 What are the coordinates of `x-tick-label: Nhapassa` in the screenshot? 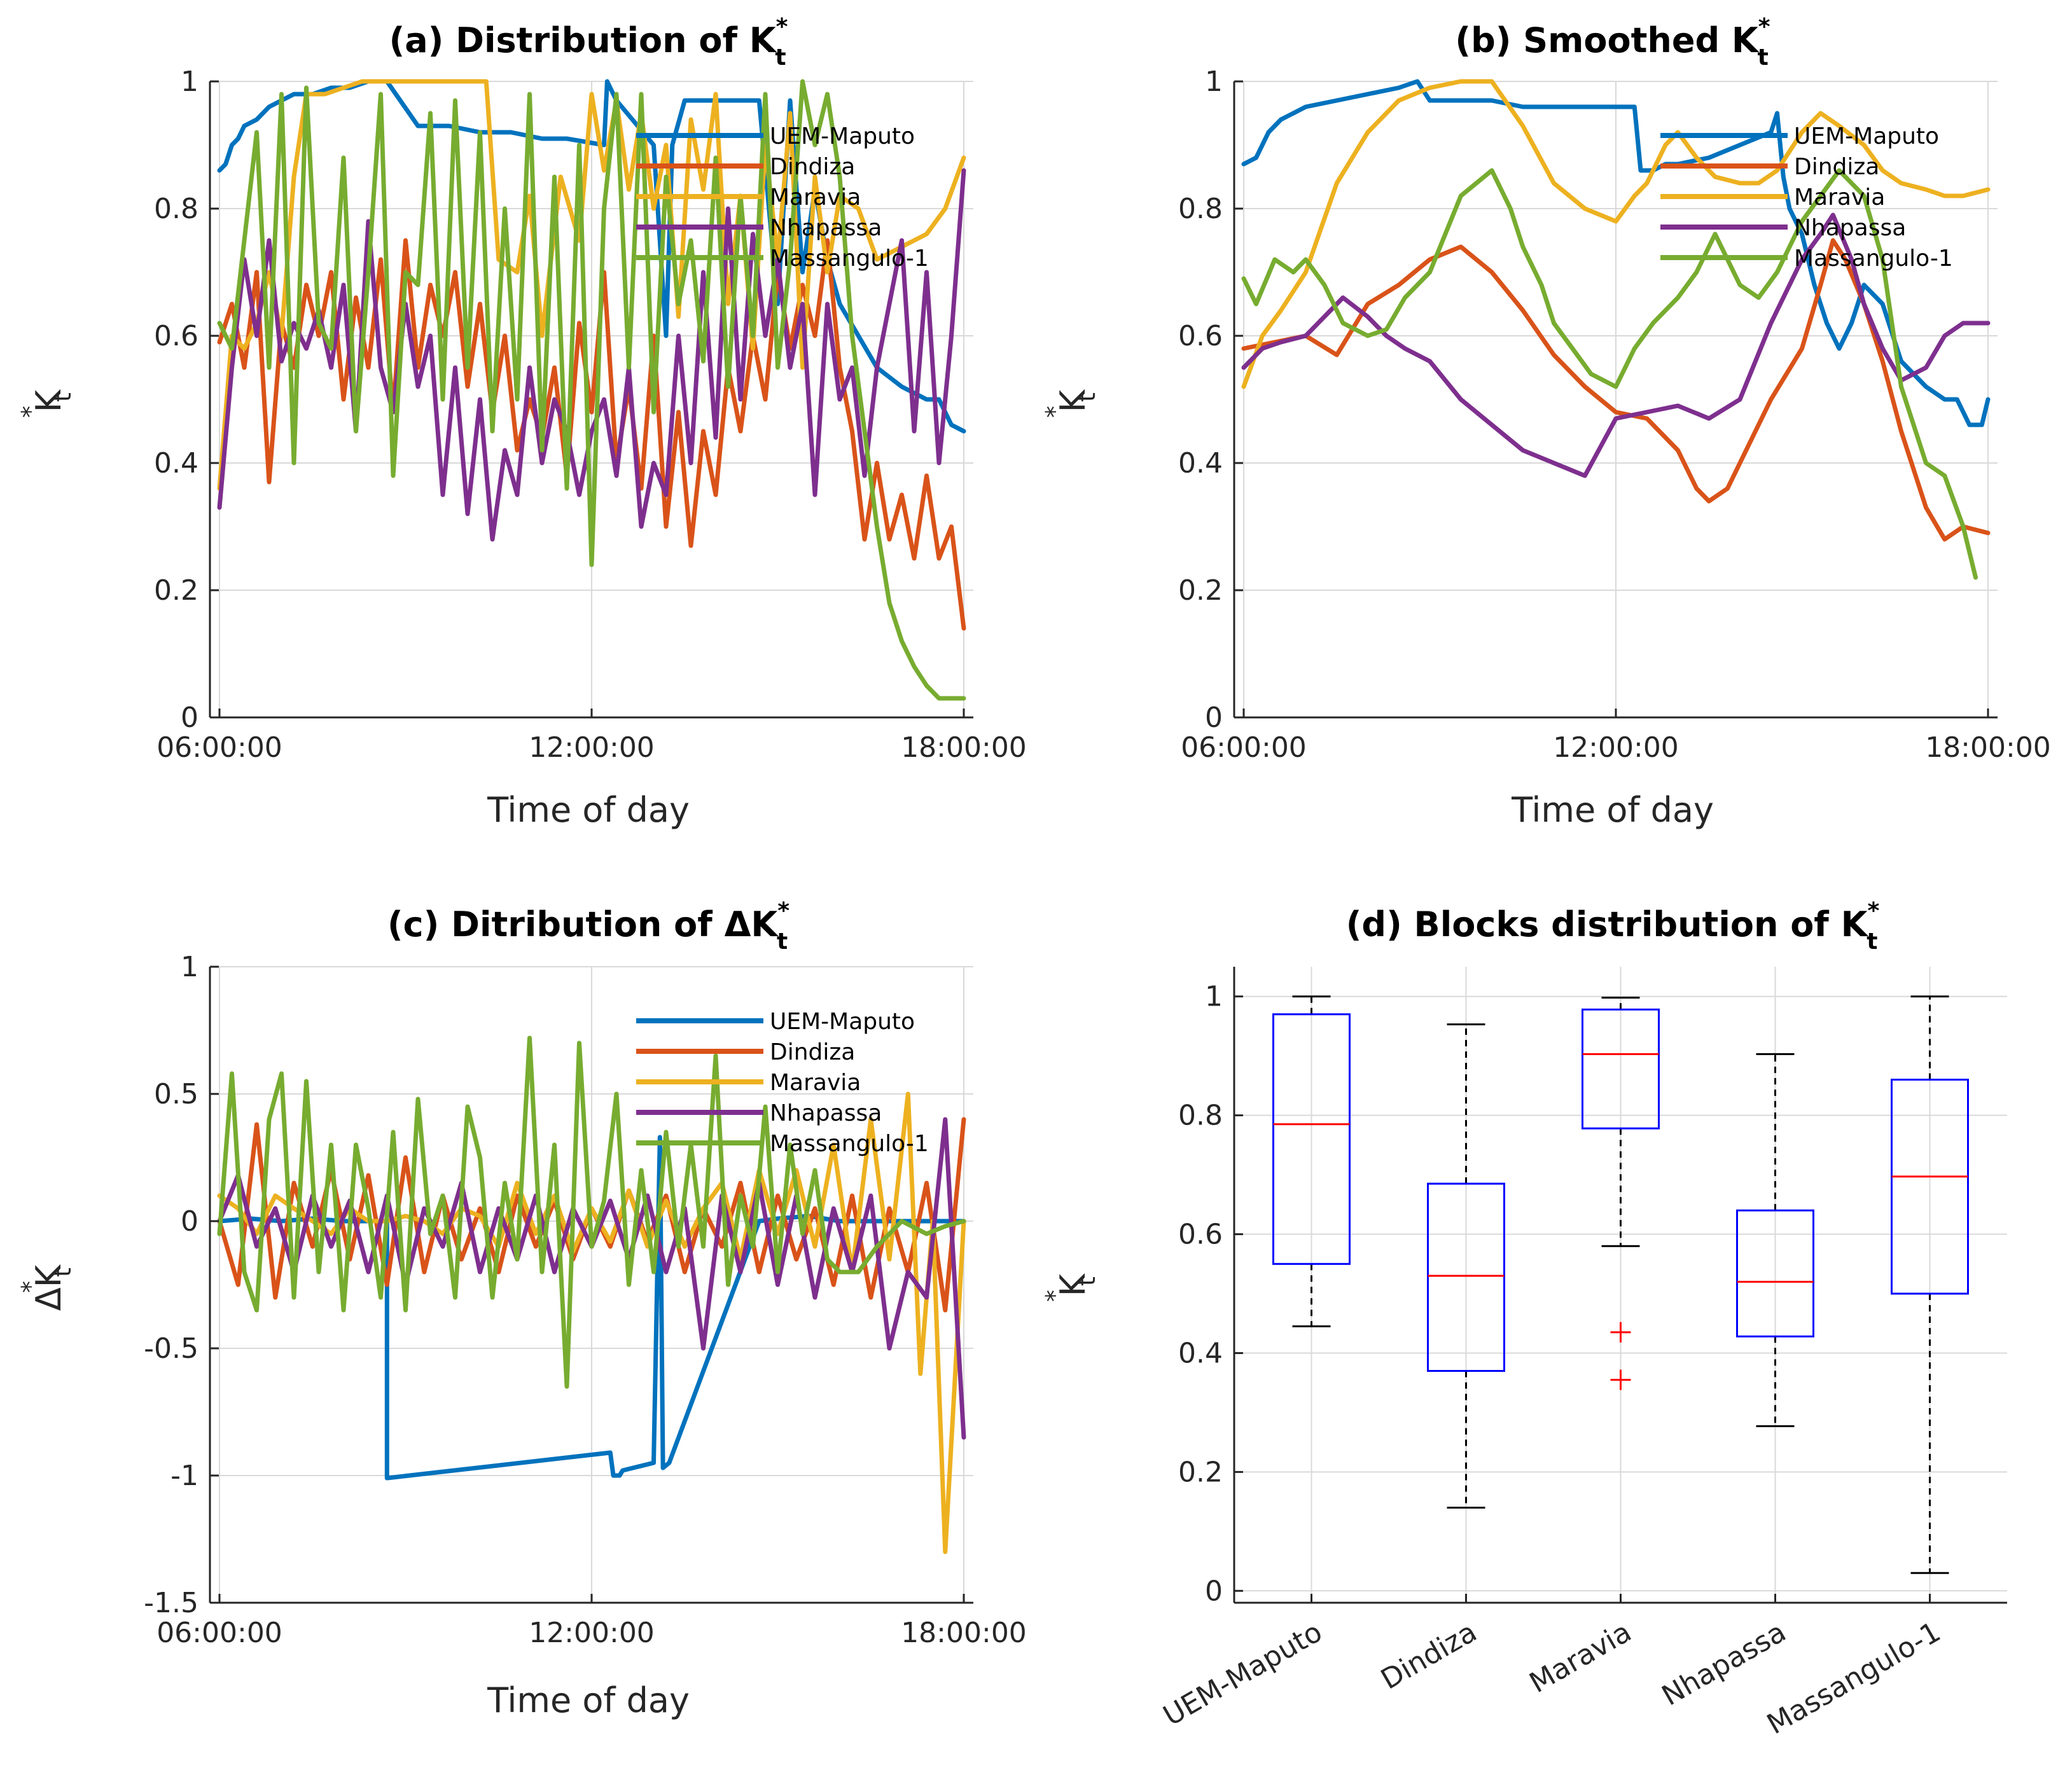 It's located at (1724, 1663).